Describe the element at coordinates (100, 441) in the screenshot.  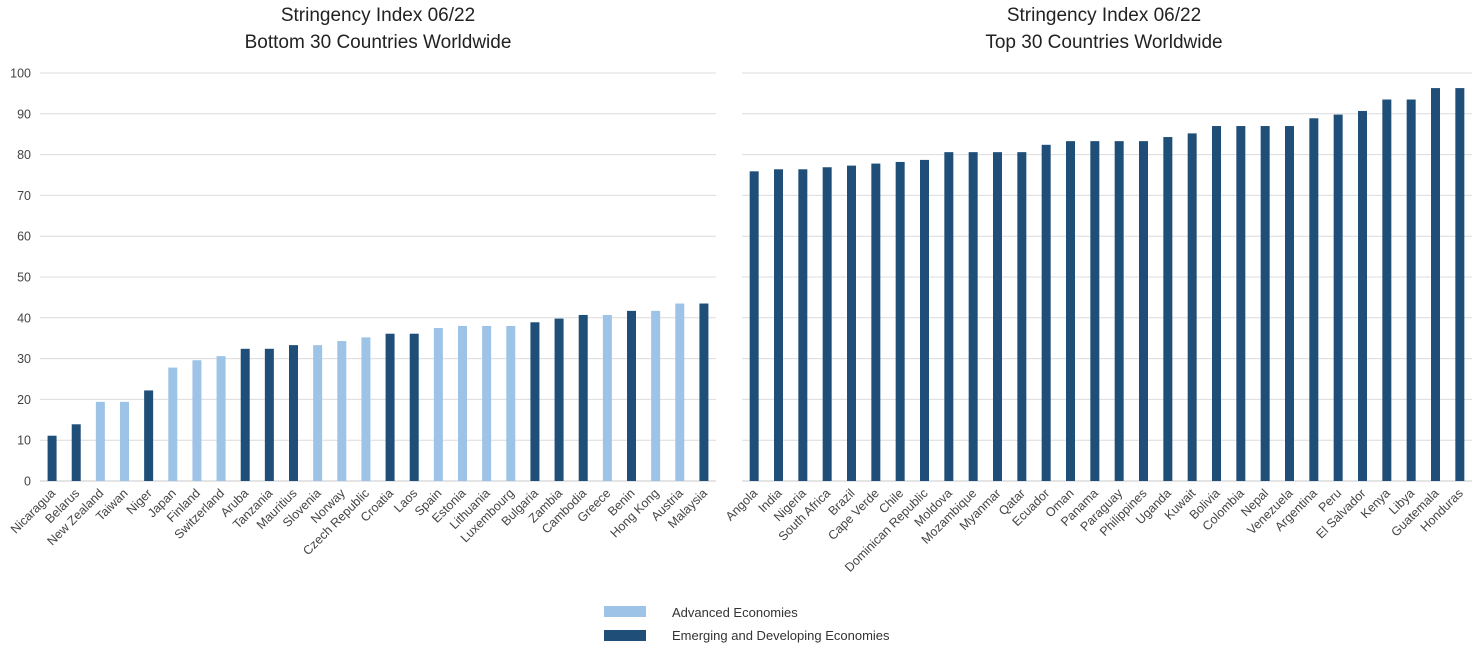
I see `bar-new-zealand` at that location.